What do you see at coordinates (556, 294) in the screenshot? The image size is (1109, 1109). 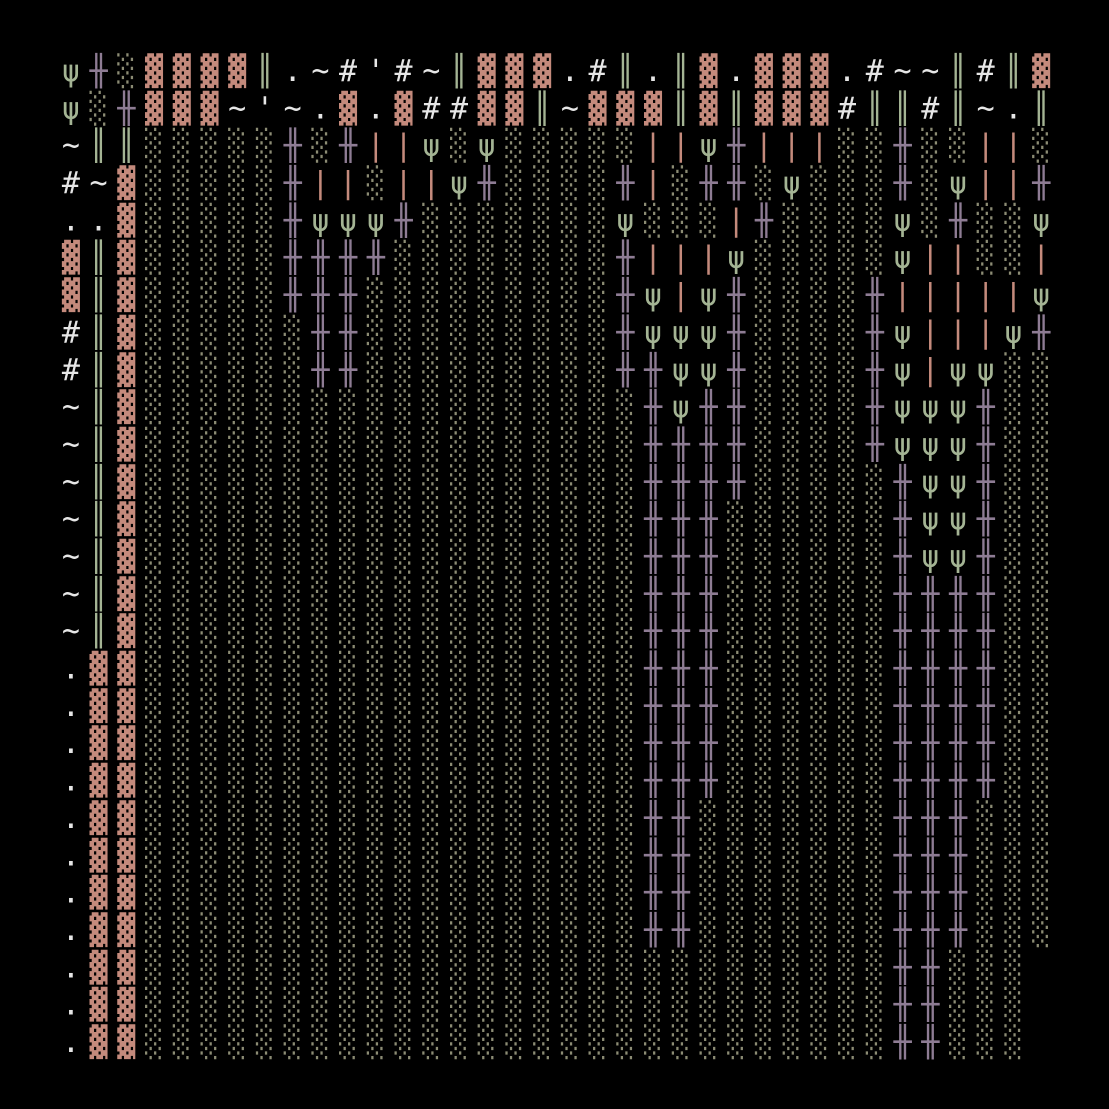 I see `glyph-row: ▓ ║ ▓ ░ ░ ░ ░ ░ ╫ ╫ ╫ ░ ░ ░ ░ ░ ░ ░ ░ ░ ╫ ψ | ψ ╫ ░ ░ ░ ░ ╫ | | | | | ψ` at bounding box center [556, 294].